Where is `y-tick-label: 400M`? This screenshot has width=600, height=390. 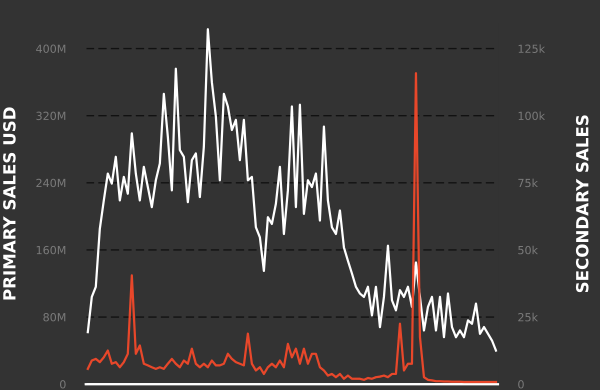
y-tick-label: 400M is located at coordinates (51, 48).